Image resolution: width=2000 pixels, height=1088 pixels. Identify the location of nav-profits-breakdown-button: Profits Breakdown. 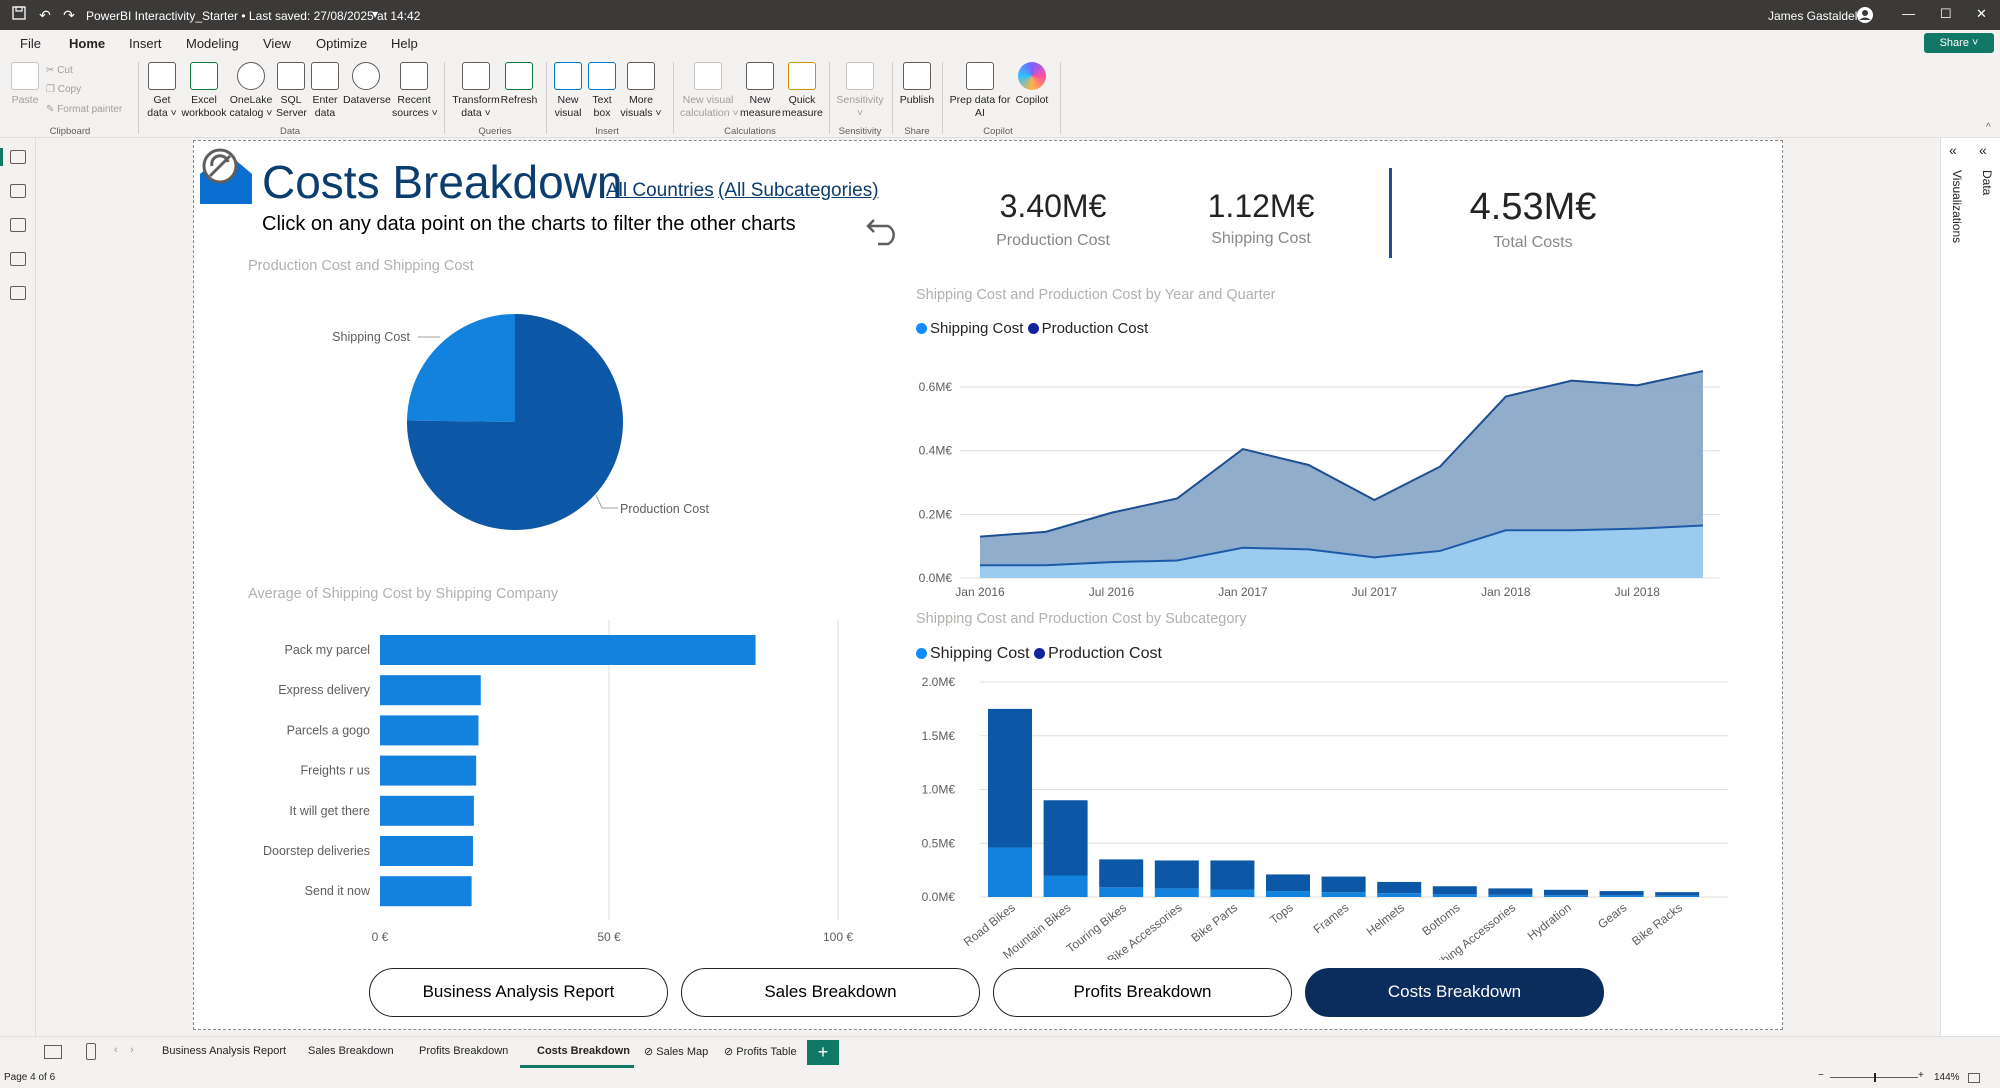
(1142, 992).